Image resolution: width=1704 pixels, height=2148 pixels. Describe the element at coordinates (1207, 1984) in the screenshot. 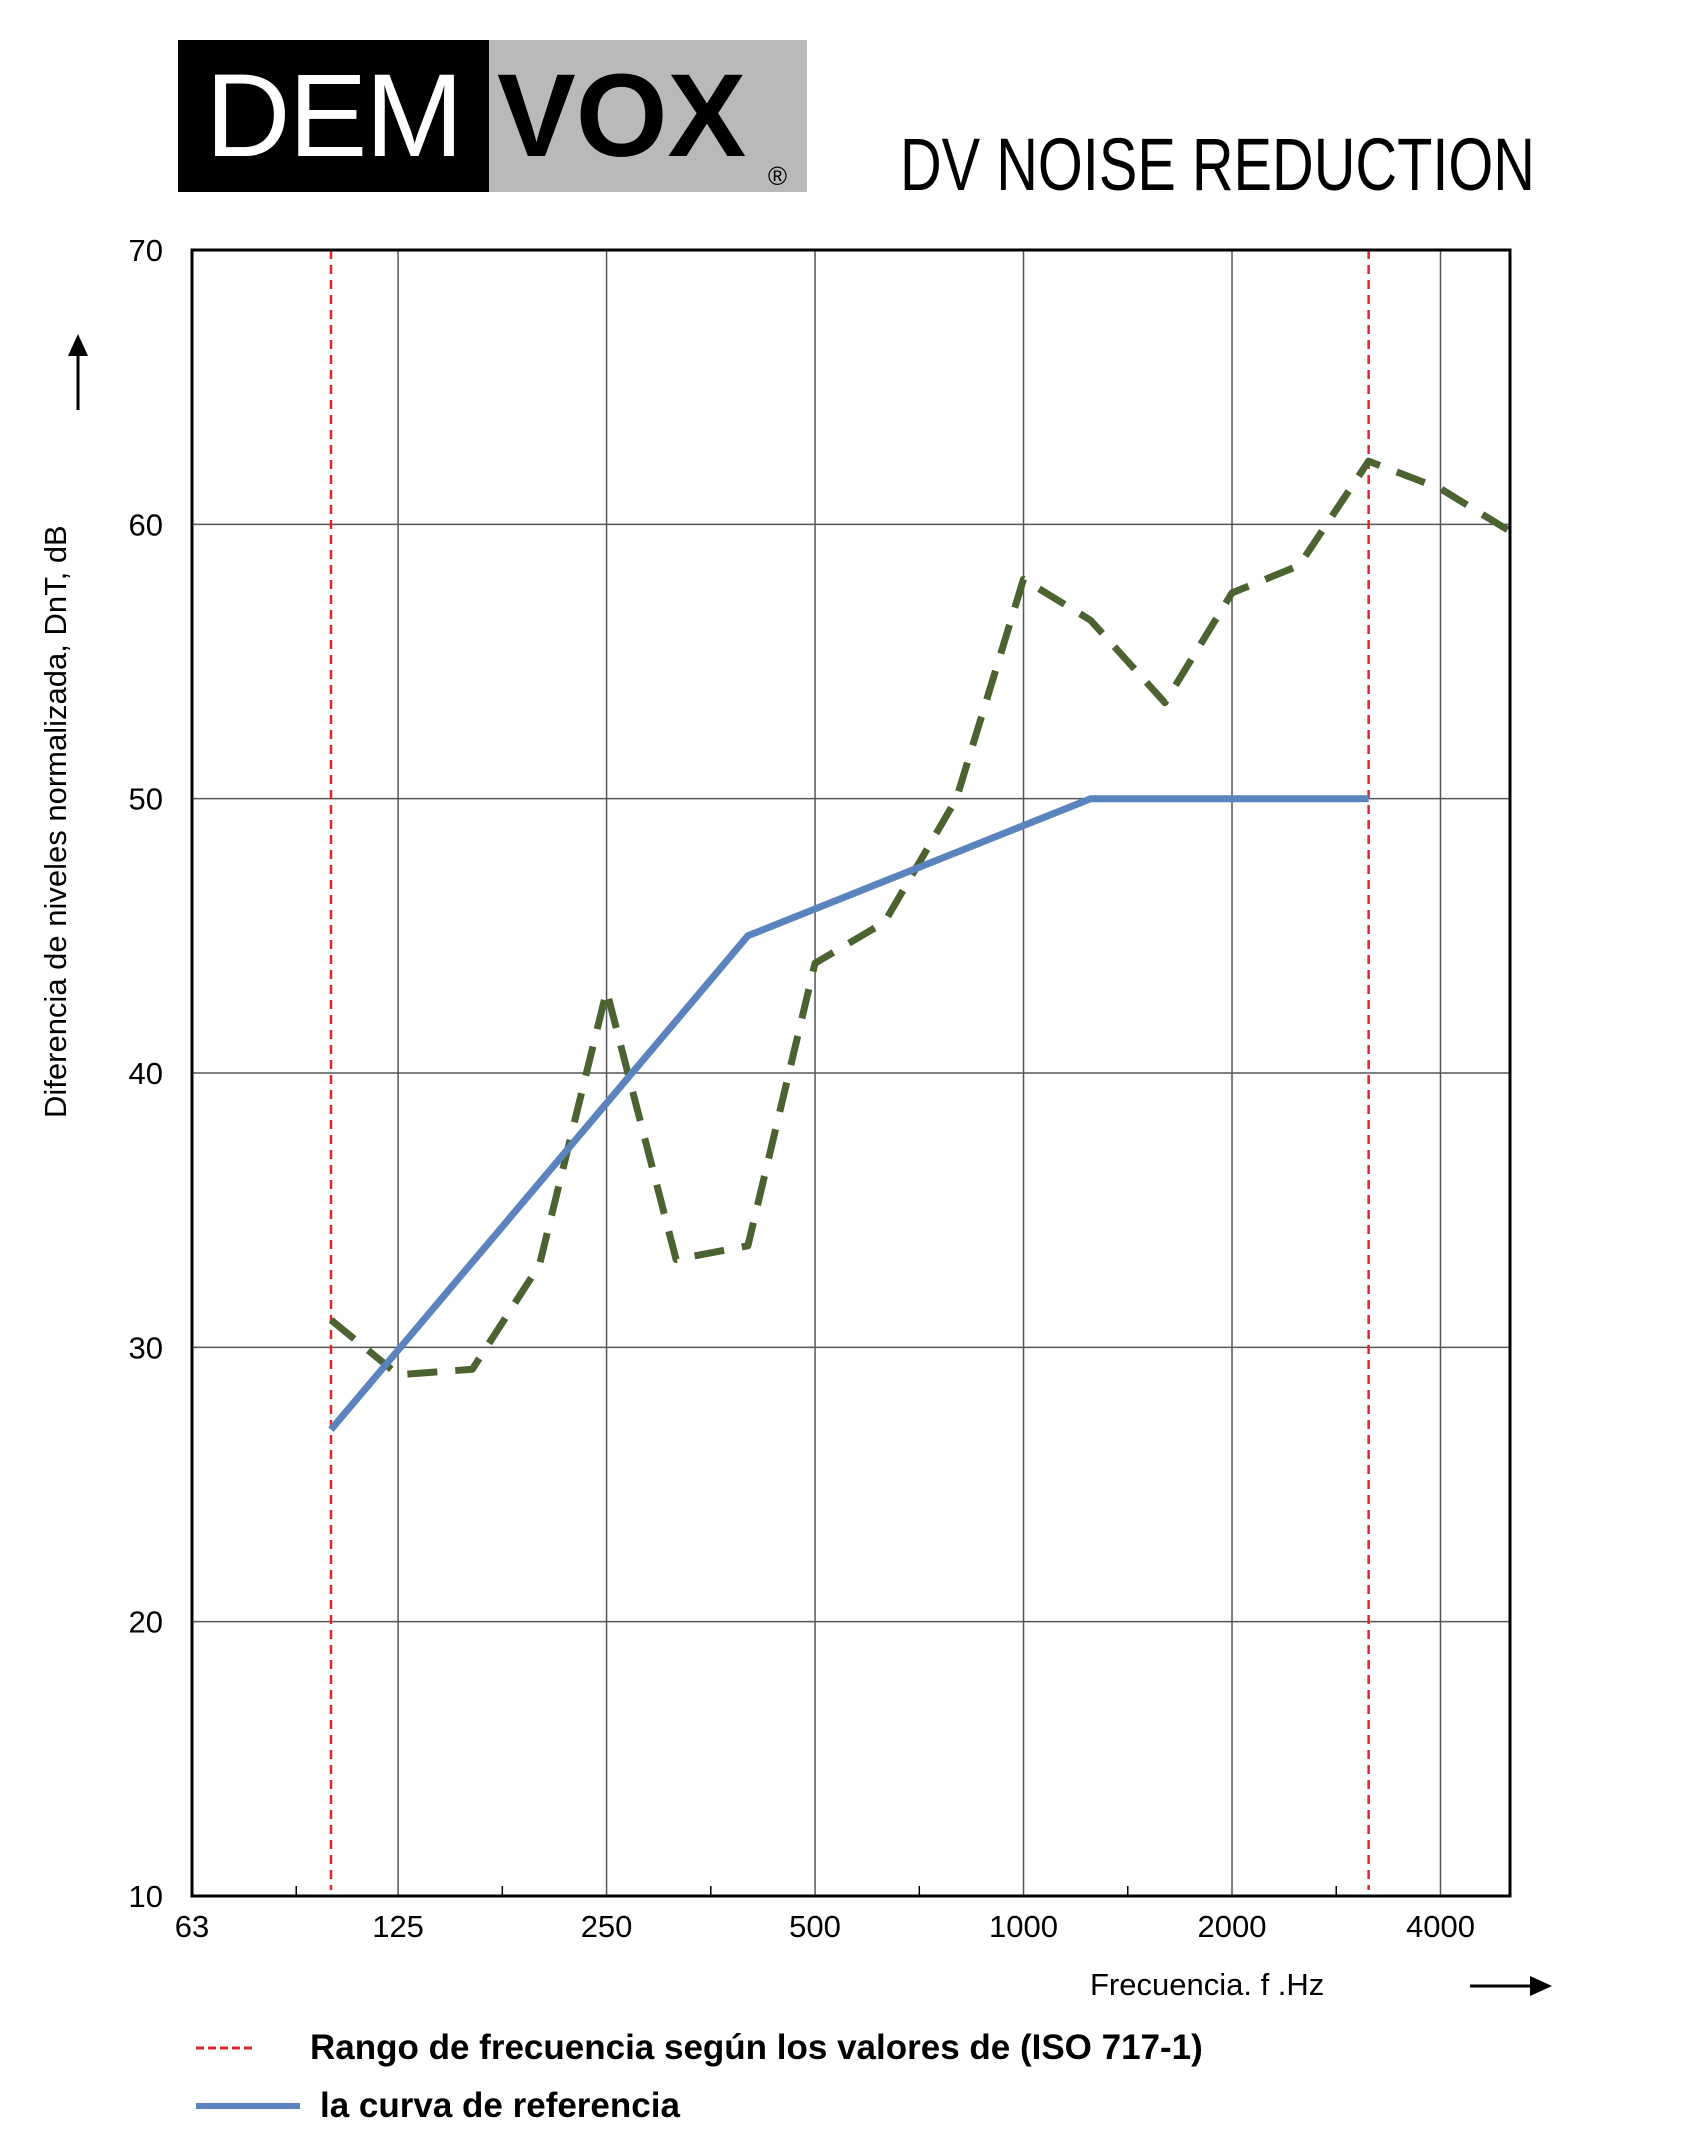

I see `x-axis-label: Frecuencia. f .Hz` at that location.